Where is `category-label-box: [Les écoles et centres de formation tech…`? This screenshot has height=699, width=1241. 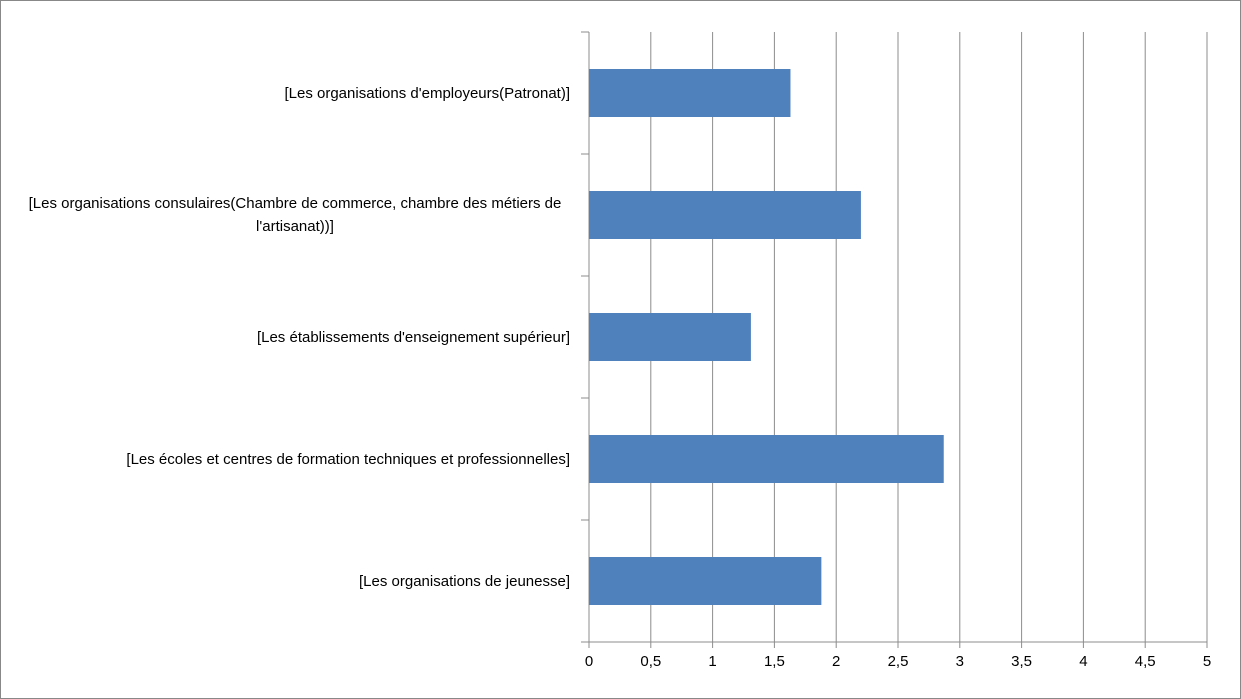 category-label-box: [Les écoles et centres de formation tech… is located at coordinates (290, 459).